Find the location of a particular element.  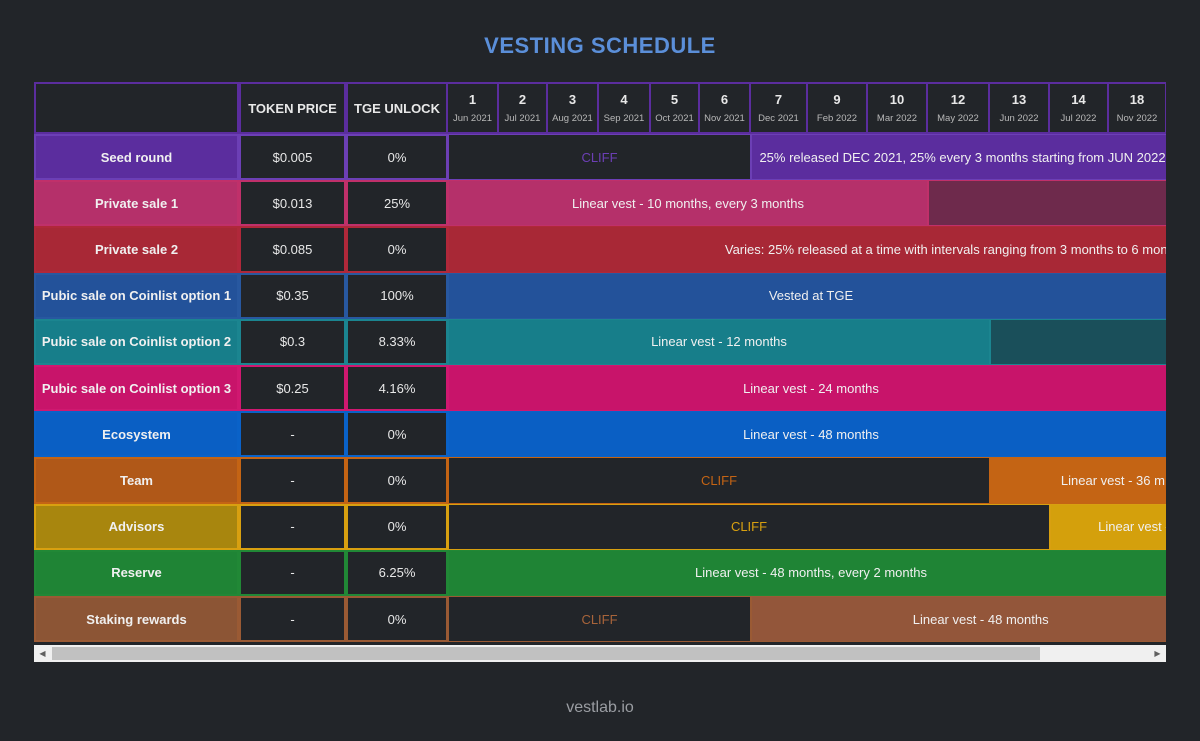

month-number: 10 is located at coordinates (897, 99).